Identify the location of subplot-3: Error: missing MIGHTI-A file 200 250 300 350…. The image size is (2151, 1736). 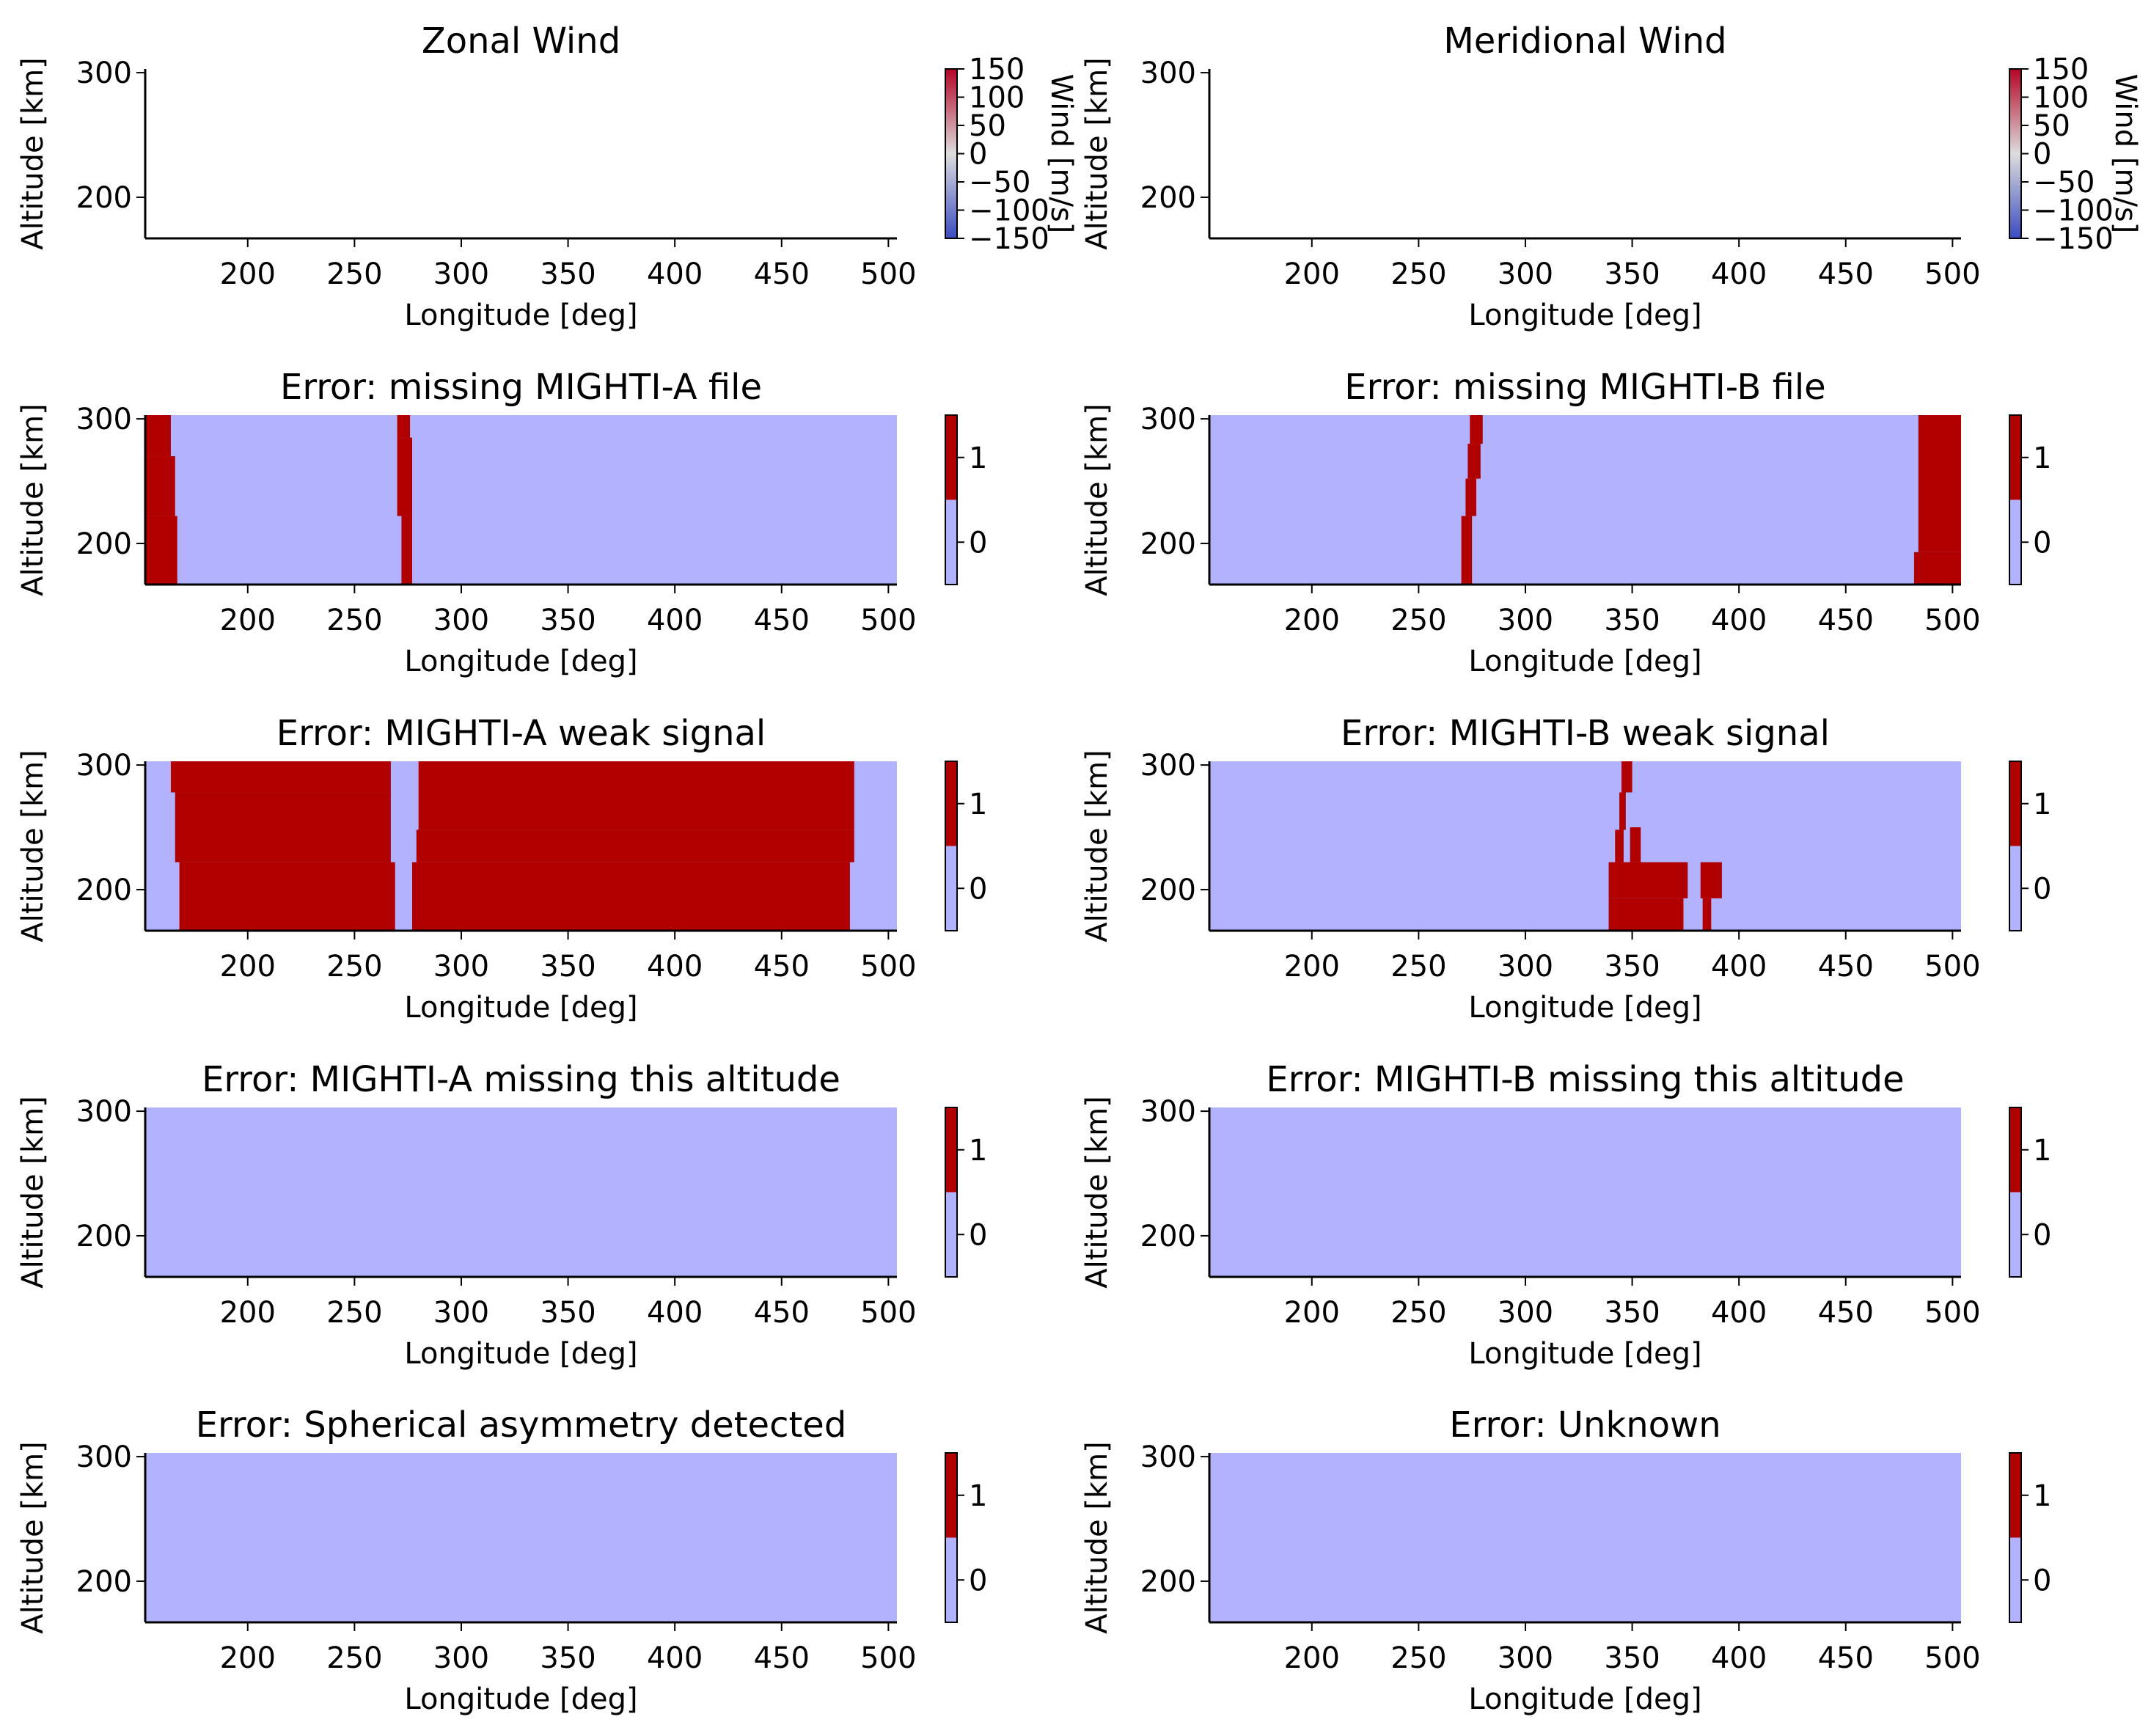
(501, 522).